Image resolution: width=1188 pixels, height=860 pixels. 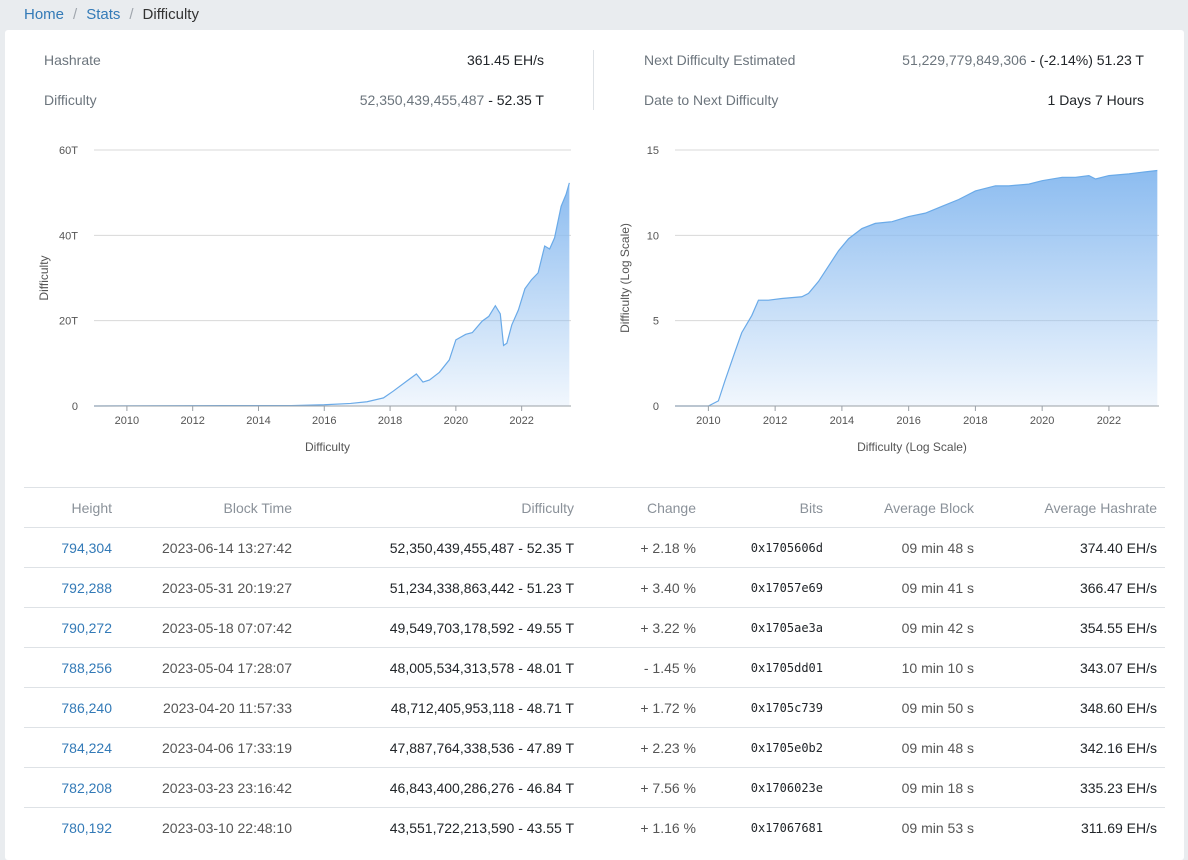 What do you see at coordinates (643, 507) in the screenshot?
I see `column-header-change: Change` at bounding box center [643, 507].